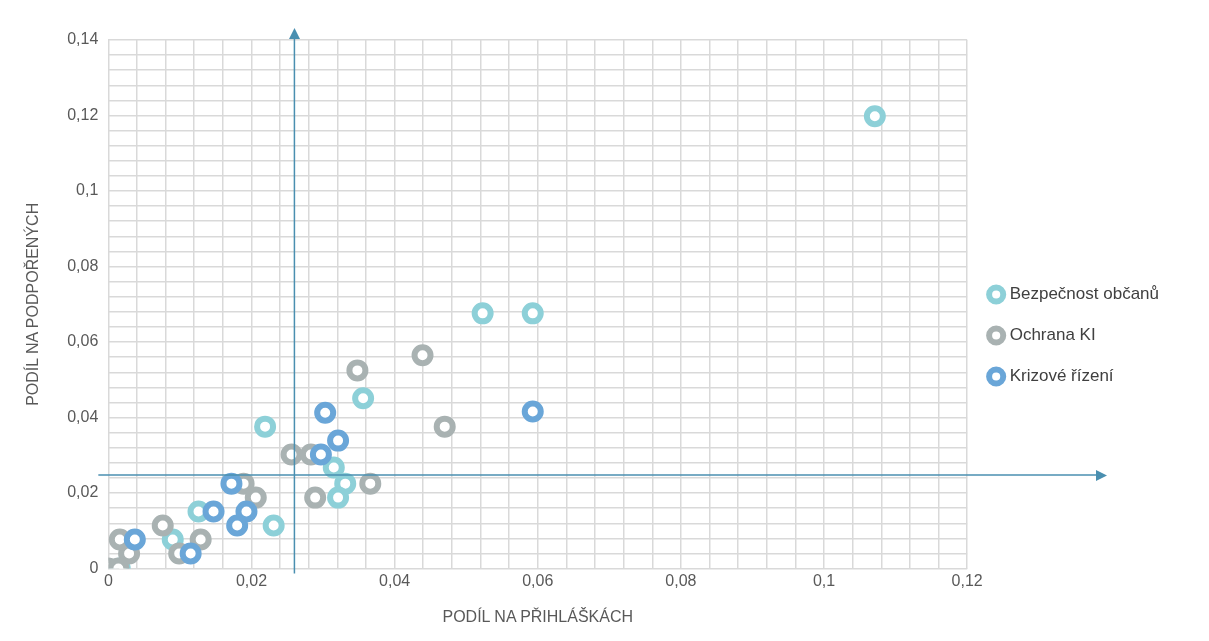 This screenshot has height=641, width=1209. Describe the element at coordinates (681, 580) in the screenshot. I see `x-tick-label: 0,08` at that location.